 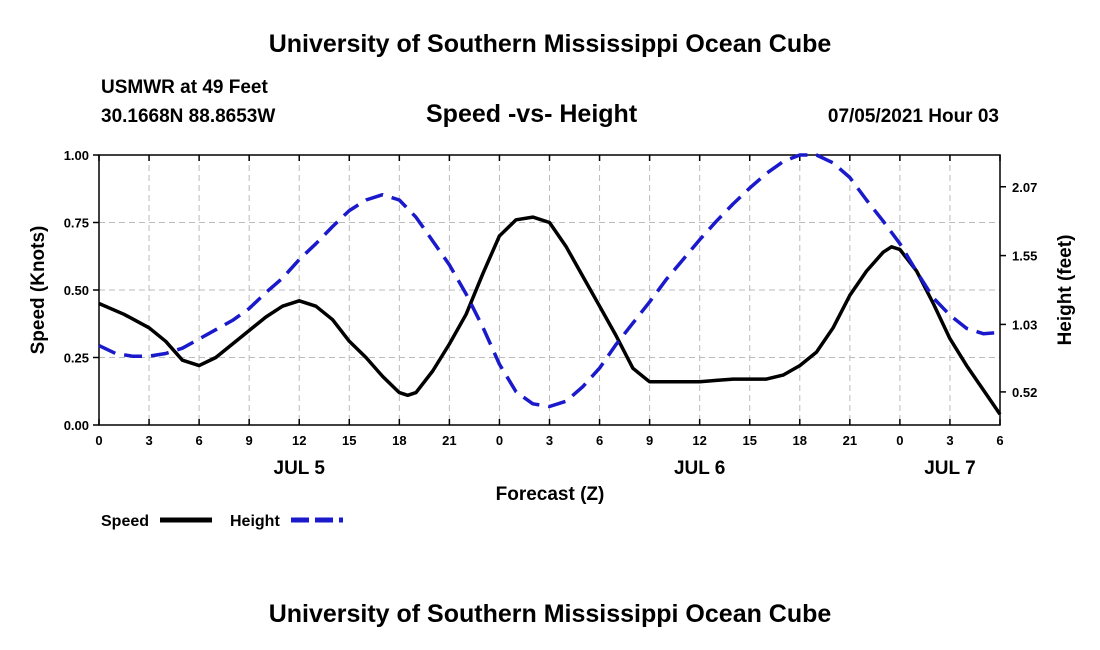 I want to click on legend-label-height: Height, so click(x=255, y=521).